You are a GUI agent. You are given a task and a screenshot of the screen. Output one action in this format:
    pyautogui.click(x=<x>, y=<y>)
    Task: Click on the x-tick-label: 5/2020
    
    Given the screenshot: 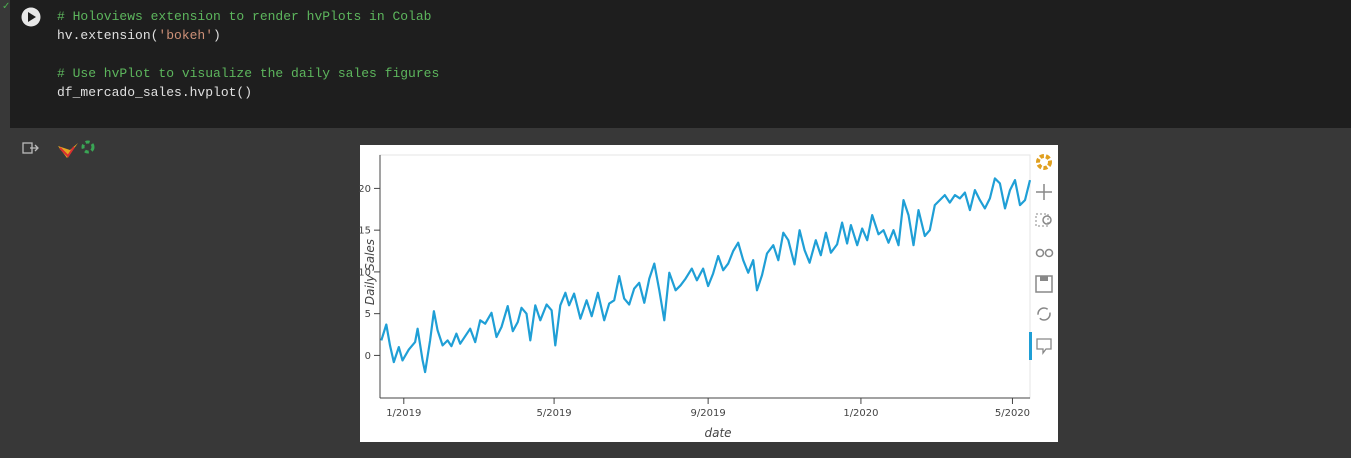 What is the action you would take?
    pyautogui.click(x=1012, y=413)
    